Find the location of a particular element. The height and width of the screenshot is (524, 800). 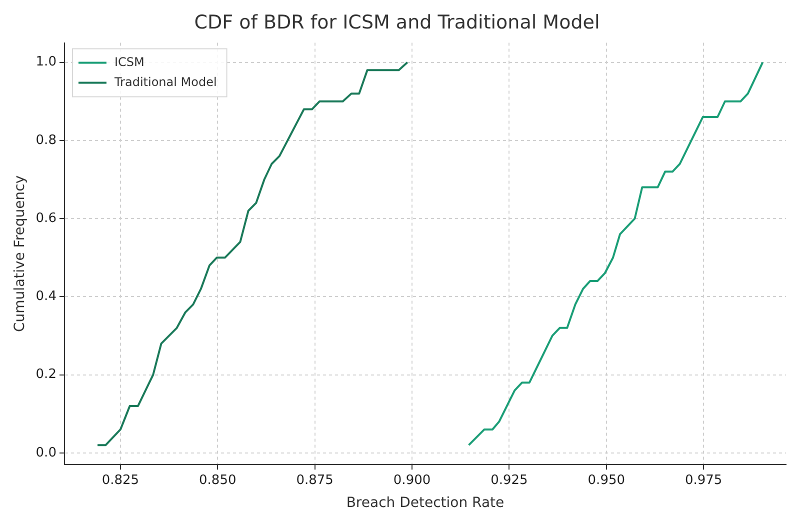

x-tick-label: 0.900 is located at coordinates (412, 480).